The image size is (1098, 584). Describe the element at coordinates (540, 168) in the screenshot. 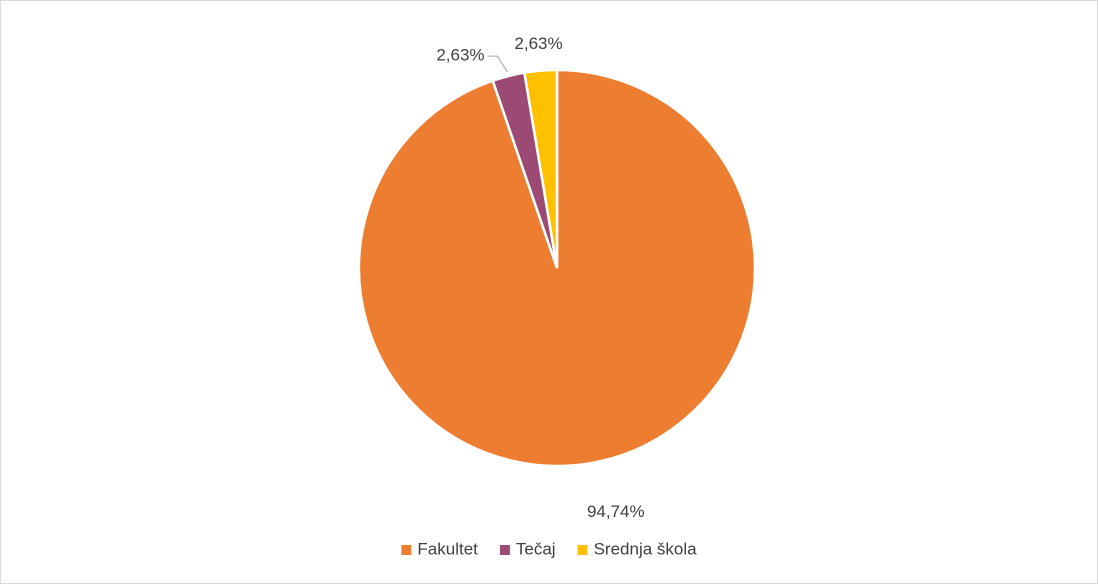

I see `pie-slice` at that location.